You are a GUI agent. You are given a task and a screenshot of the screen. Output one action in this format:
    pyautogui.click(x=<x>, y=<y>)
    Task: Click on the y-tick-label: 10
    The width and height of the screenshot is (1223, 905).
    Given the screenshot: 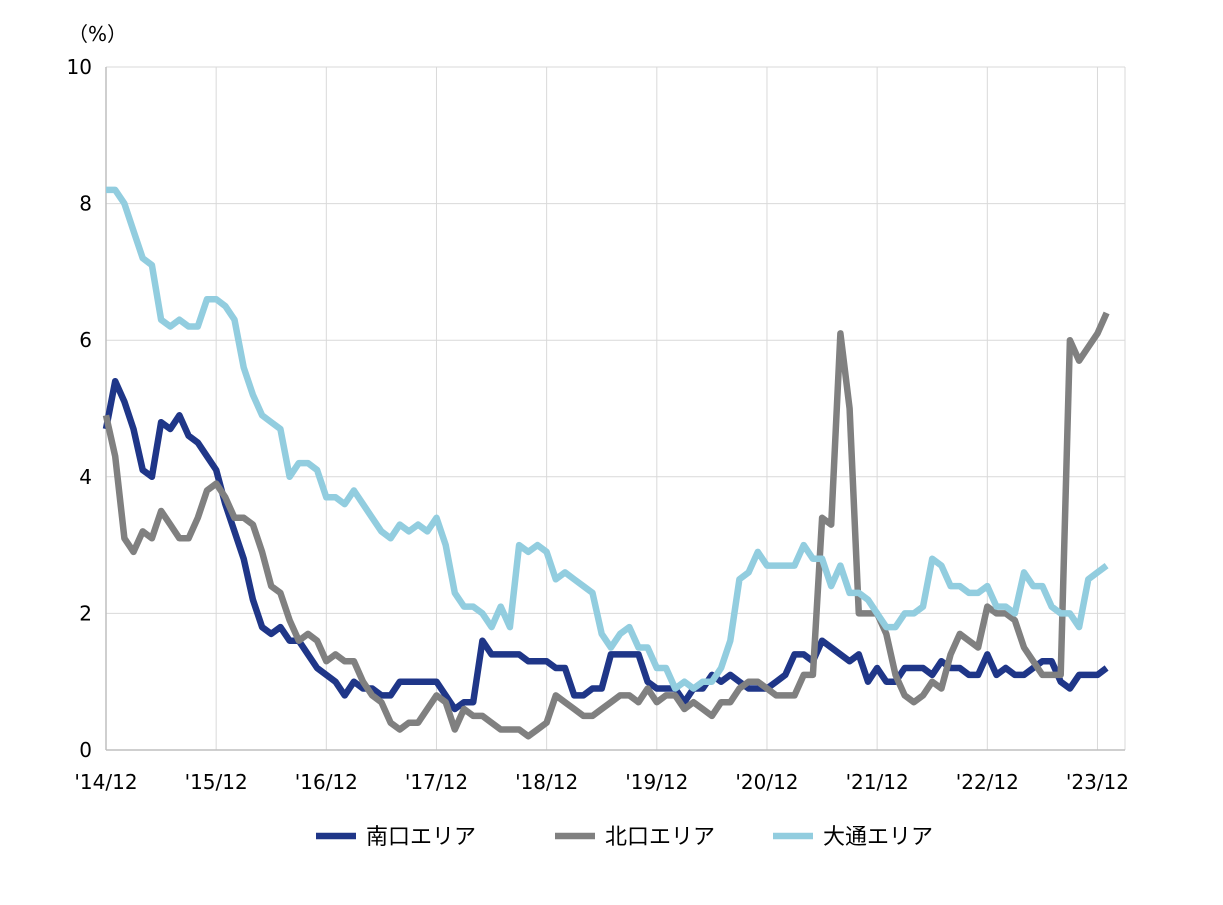 What is the action you would take?
    pyautogui.click(x=79, y=67)
    